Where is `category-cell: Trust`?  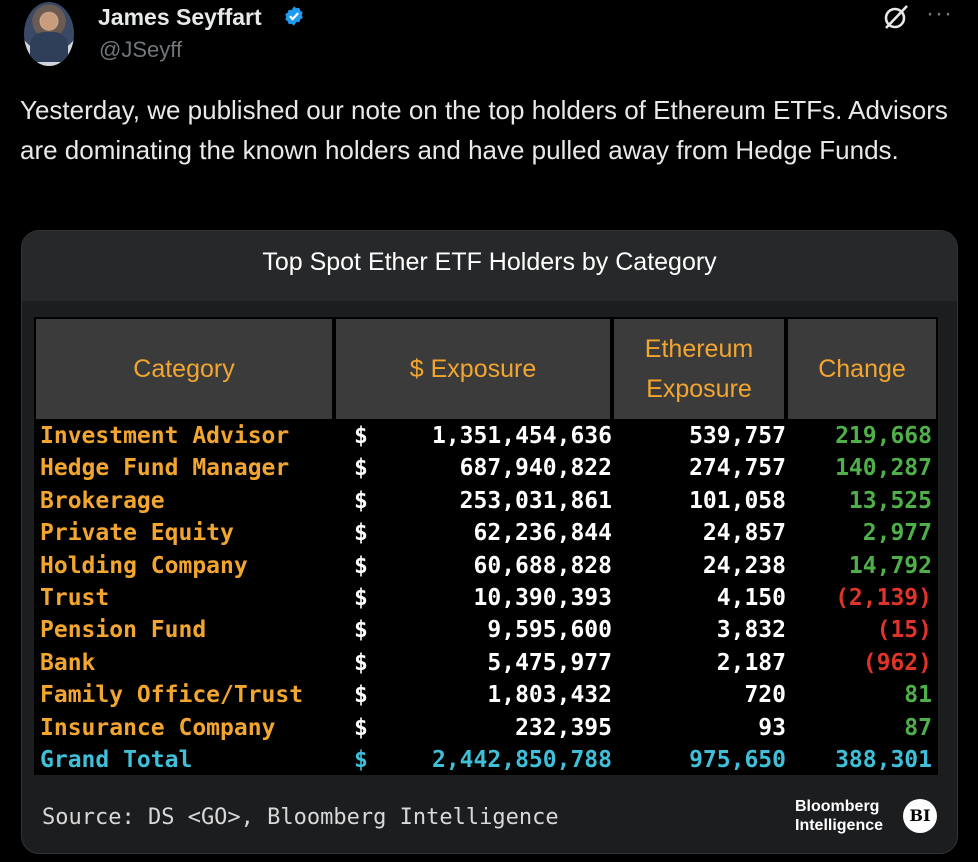
category-cell: Trust is located at coordinates (75, 597).